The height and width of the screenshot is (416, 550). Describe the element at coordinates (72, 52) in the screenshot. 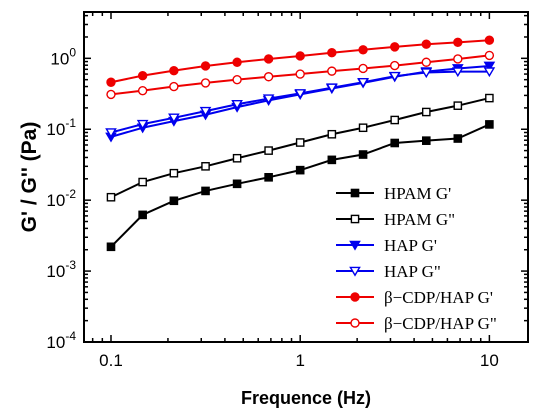

I see `y-tick-exponent: 0` at that location.